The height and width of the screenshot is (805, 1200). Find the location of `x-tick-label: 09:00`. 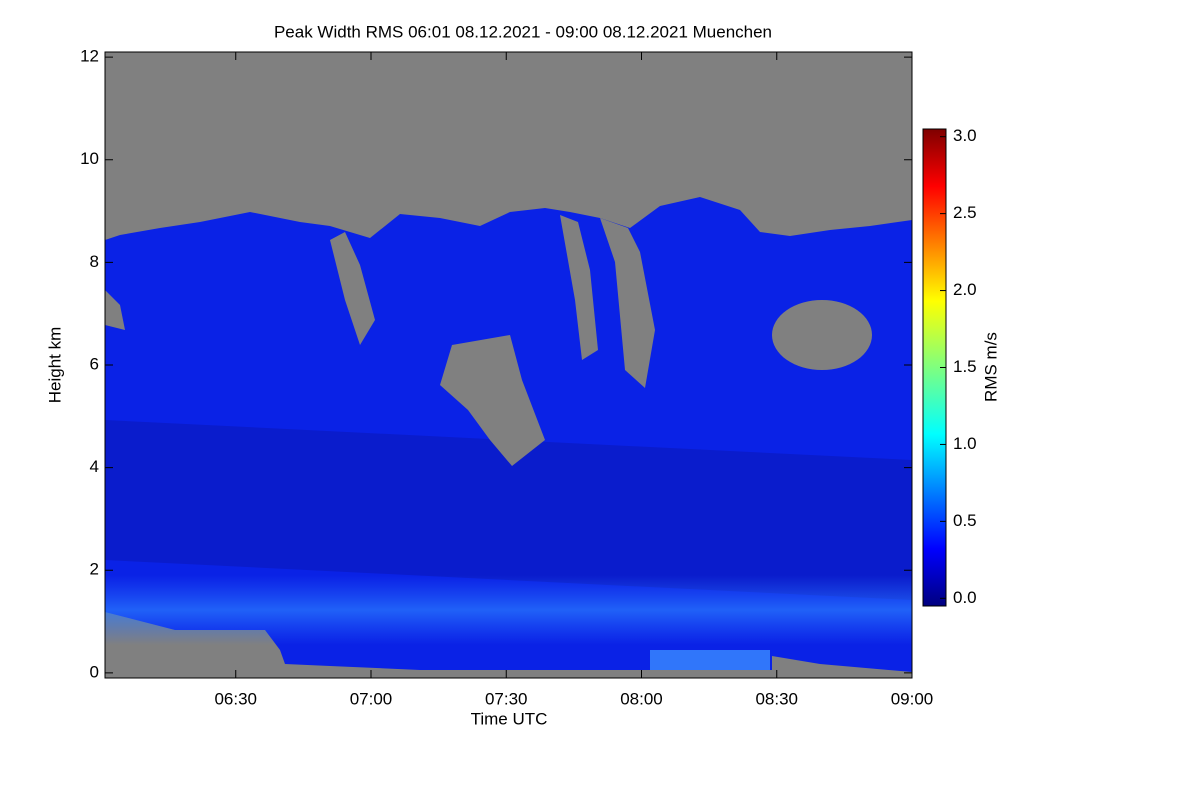

x-tick-label: 09:00 is located at coordinates (912, 698).